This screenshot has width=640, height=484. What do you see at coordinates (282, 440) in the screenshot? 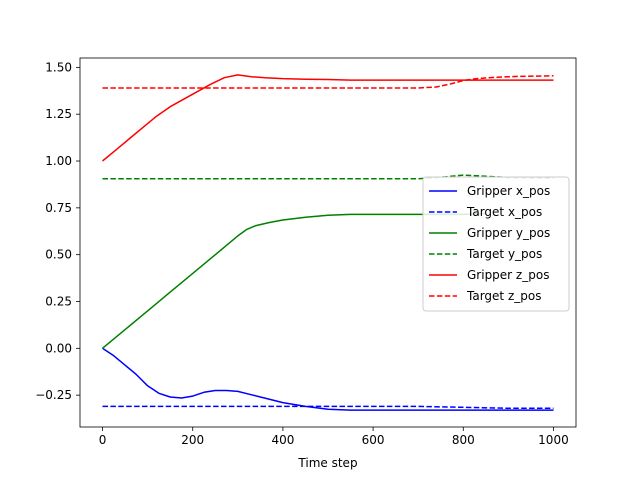
I see `x-tick-label: 400` at bounding box center [282, 440].